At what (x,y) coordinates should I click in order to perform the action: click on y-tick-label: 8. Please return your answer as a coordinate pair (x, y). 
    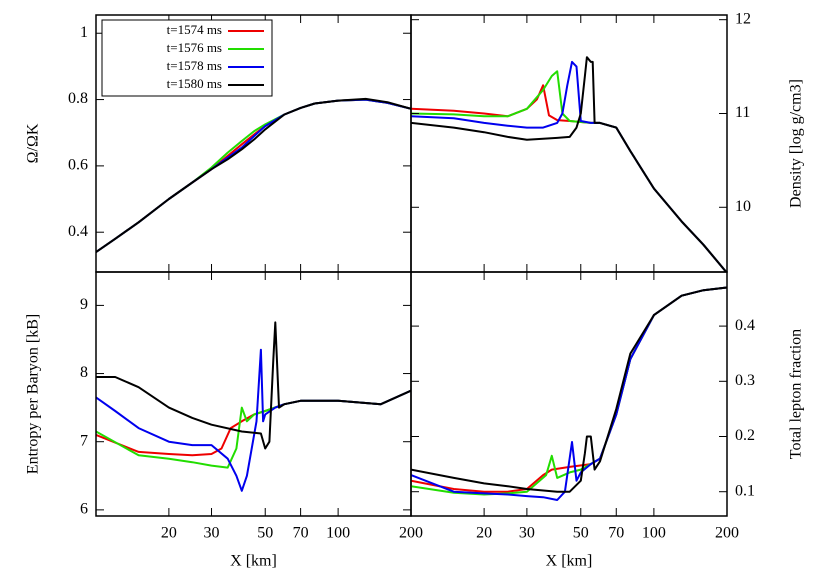
    Looking at the image, I should click on (84, 372).